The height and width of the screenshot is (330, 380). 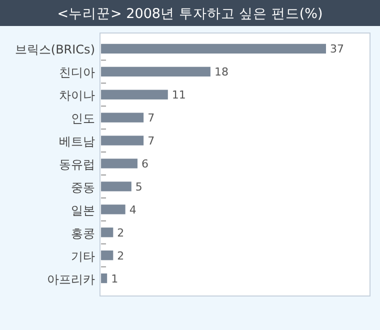 What do you see at coordinates (138, 187) in the screenshot?
I see `data-label: 5` at bounding box center [138, 187].